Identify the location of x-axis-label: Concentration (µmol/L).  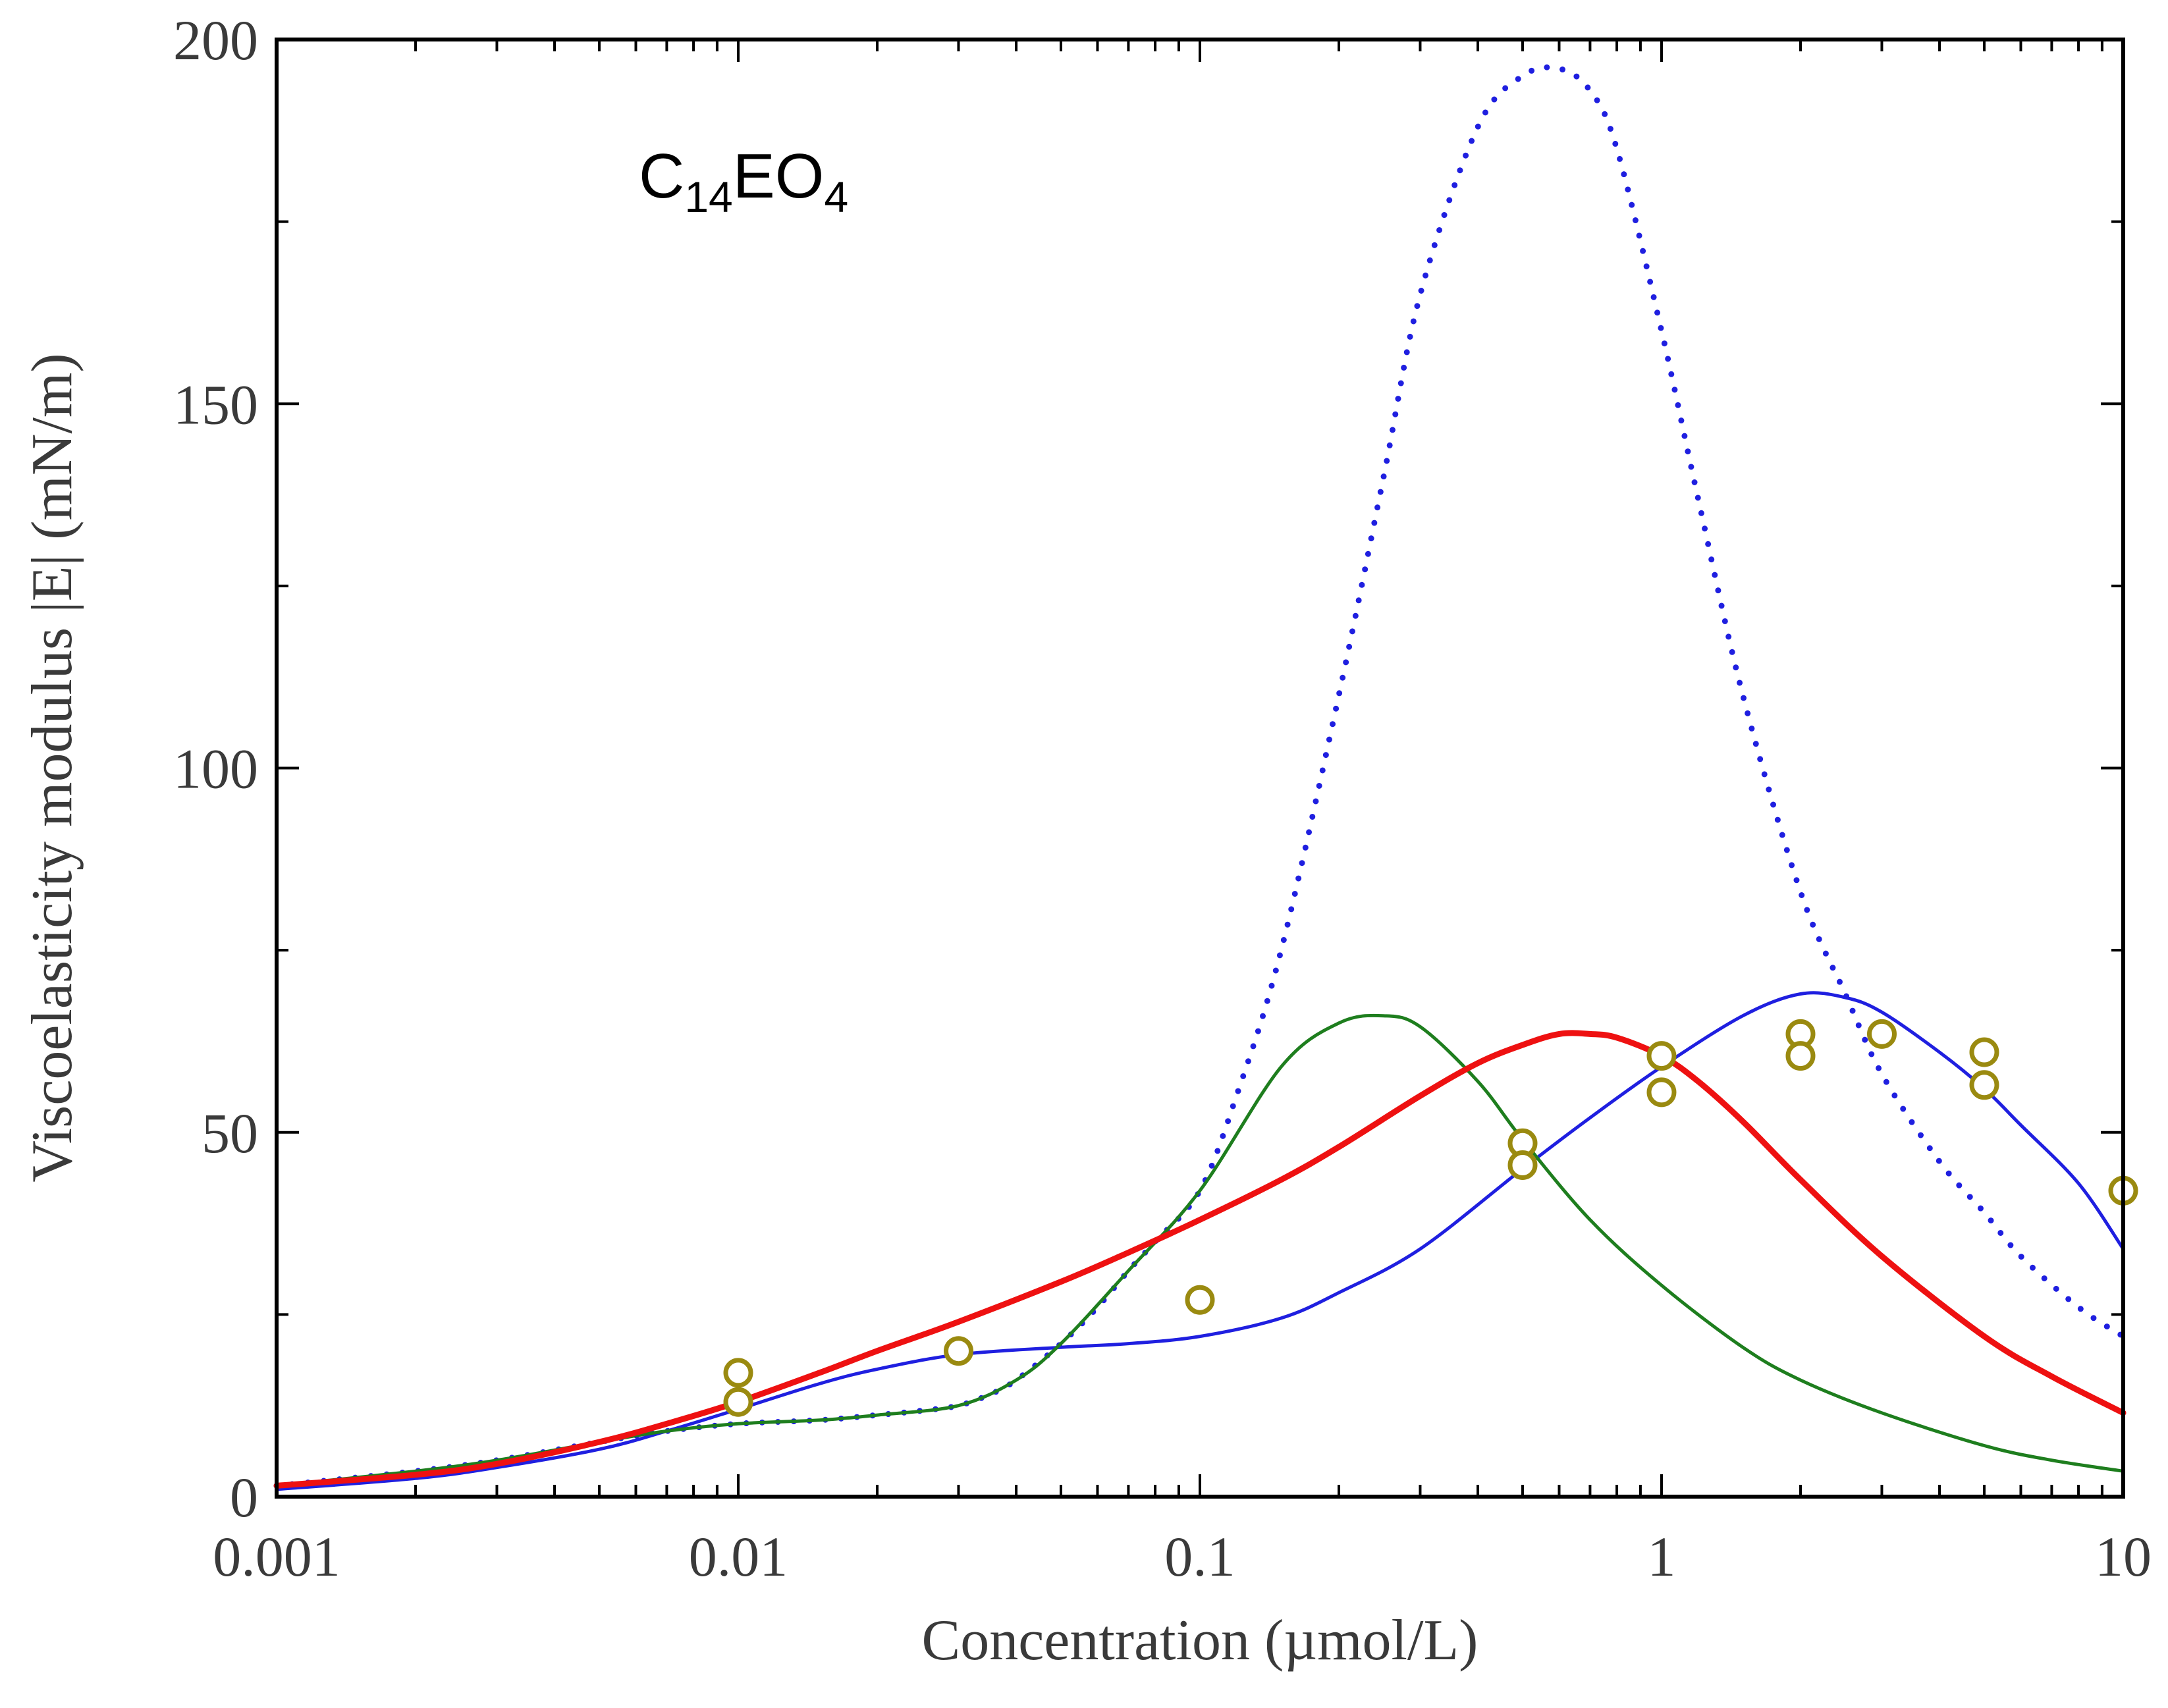
(1200, 1641).